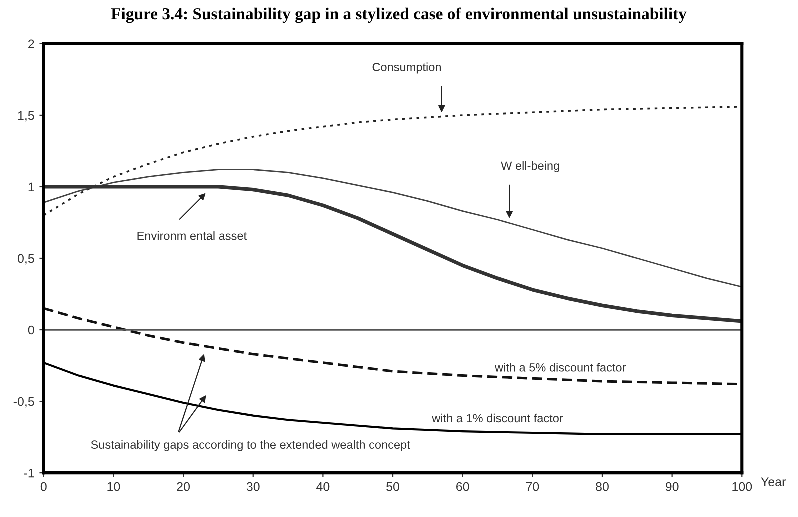  What do you see at coordinates (323, 487) in the screenshot?
I see `x-tick-label: 40` at bounding box center [323, 487].